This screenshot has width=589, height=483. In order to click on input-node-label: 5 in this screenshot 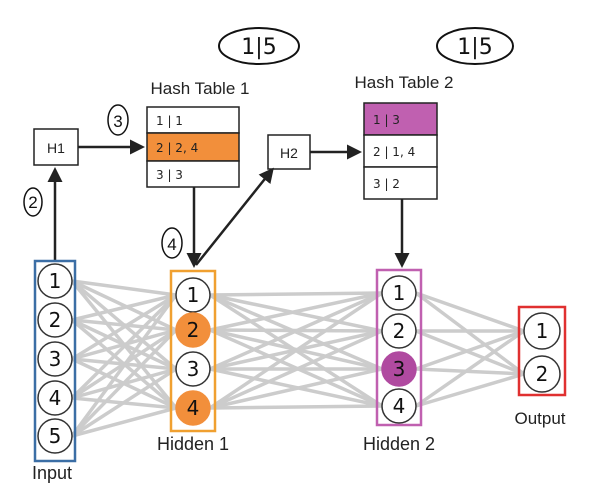, I will do `click(55, 436)`.